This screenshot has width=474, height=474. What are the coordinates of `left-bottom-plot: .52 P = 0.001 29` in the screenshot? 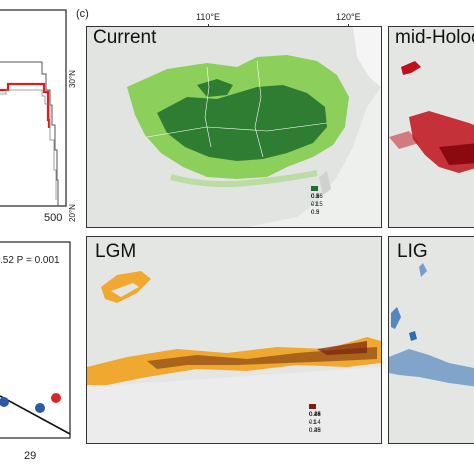 It's located at (37, 356).